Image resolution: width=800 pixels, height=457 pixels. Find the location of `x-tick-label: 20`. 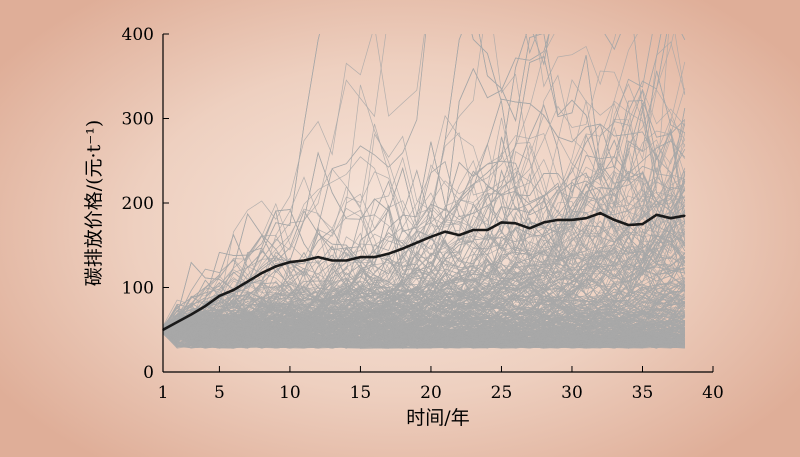

x-tick-label: 20 is located at coordinates (431, 393).